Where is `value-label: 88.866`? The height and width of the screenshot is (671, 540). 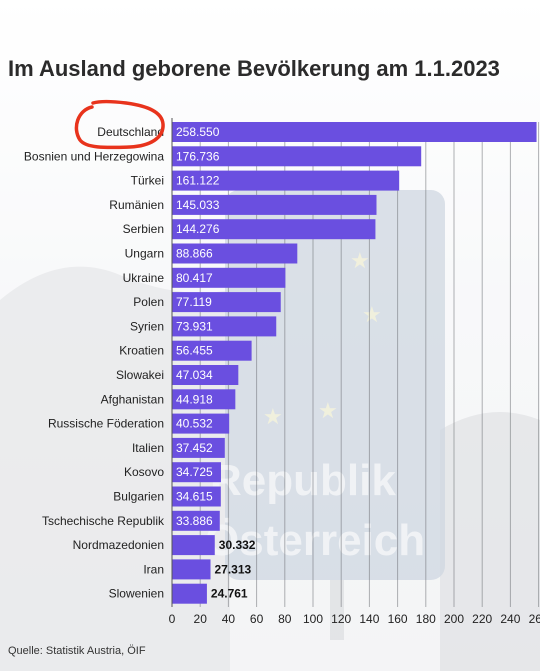
value-label: 88.866 is located at coordinates (194, 254).